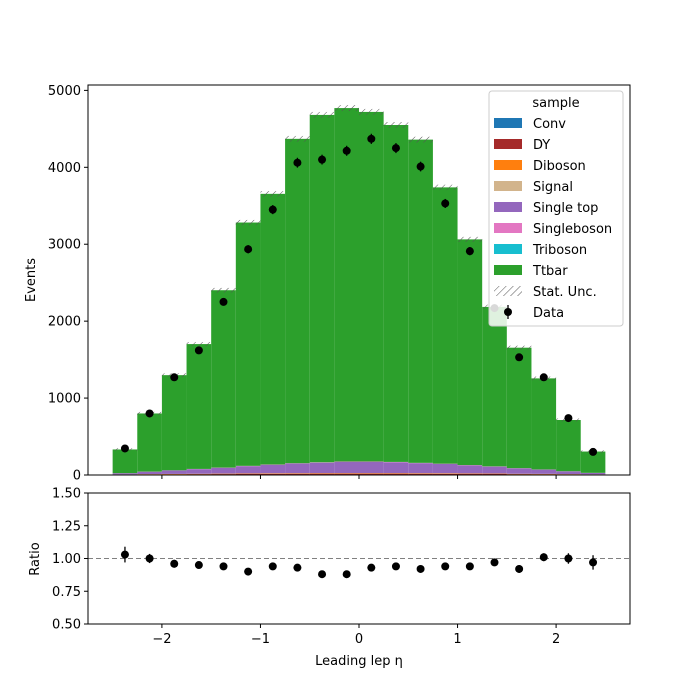 The image size is (700, 700). What do you see at coordinates (508, 291) in the screenshot?
I see `legend-swatch-stat-unc` at bounding box center [508, 291].